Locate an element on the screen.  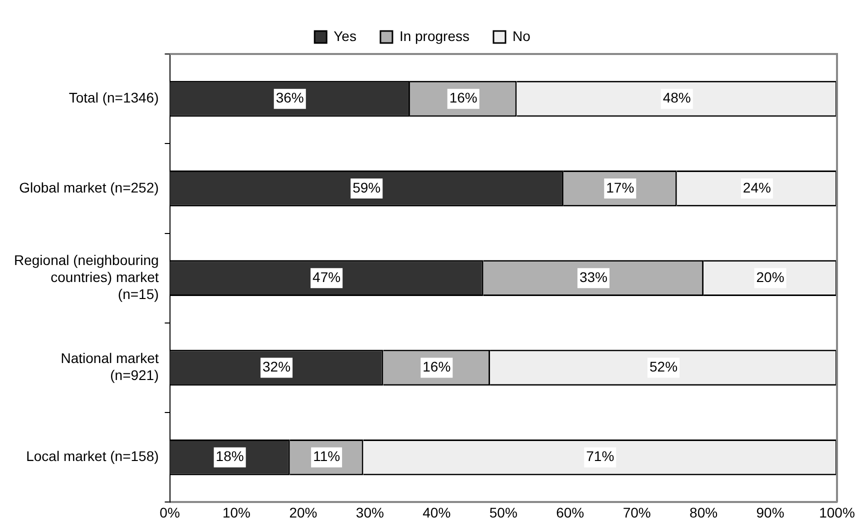
x-tick-label: 100% is located at coordinates (837, 512).